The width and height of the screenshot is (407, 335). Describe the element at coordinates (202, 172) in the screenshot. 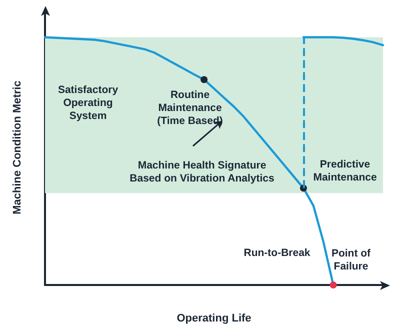

I see `annotation: Machine Health Signature Based on Vibration Analytics` at that location.